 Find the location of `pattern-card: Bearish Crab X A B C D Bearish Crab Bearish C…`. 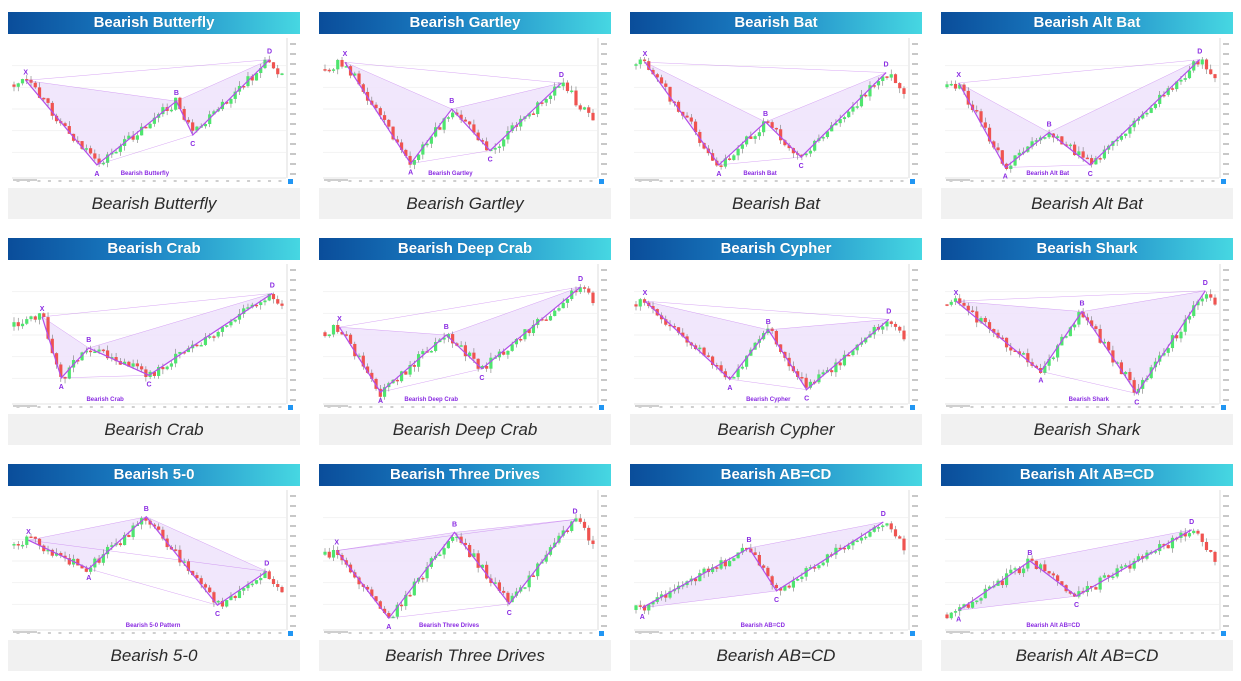

pattern-card: Bearish Crab X A B C D Bearish Crab Bearish C… is located at coordinates (154, 341).